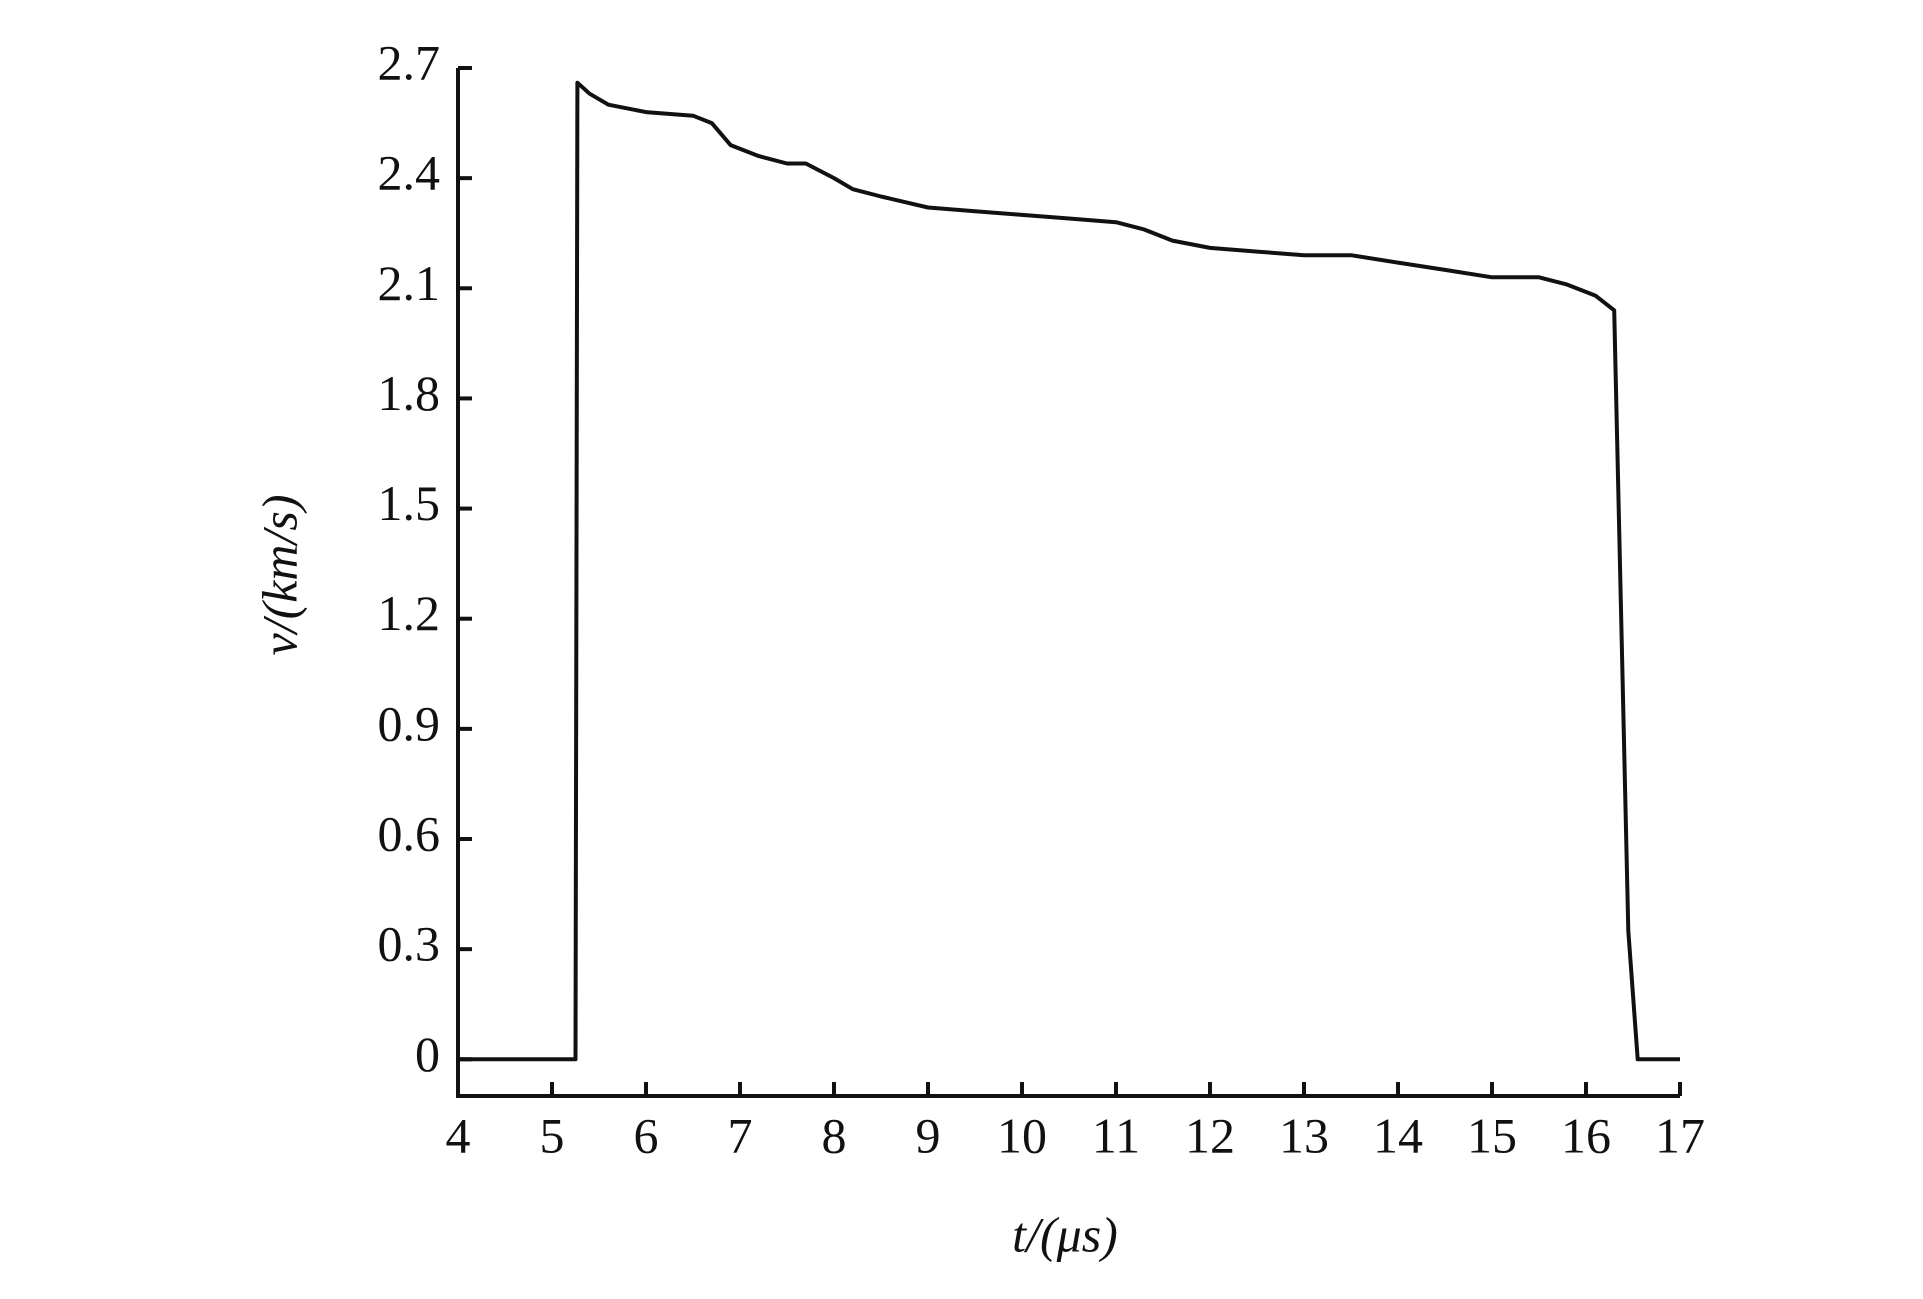 The image size is (1923, 1299). I want to click on y-tick-label: 0, so click(427, 1054).